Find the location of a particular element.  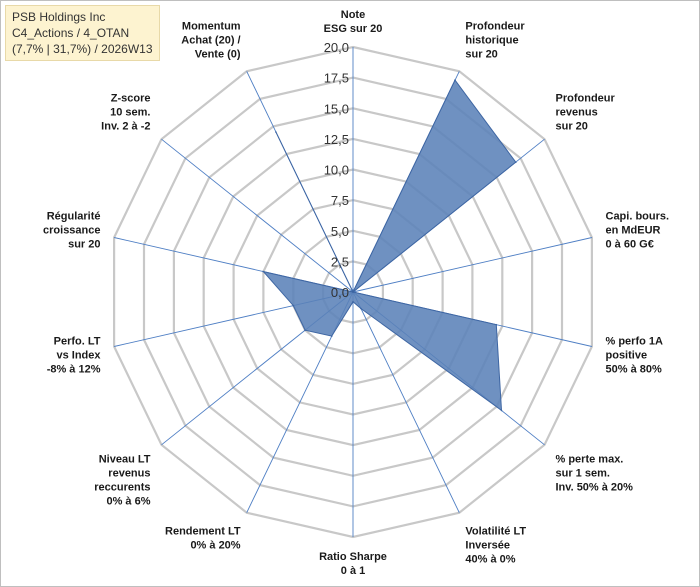

axis-label-line: Rendement LT is located at coordinates (203, 531).